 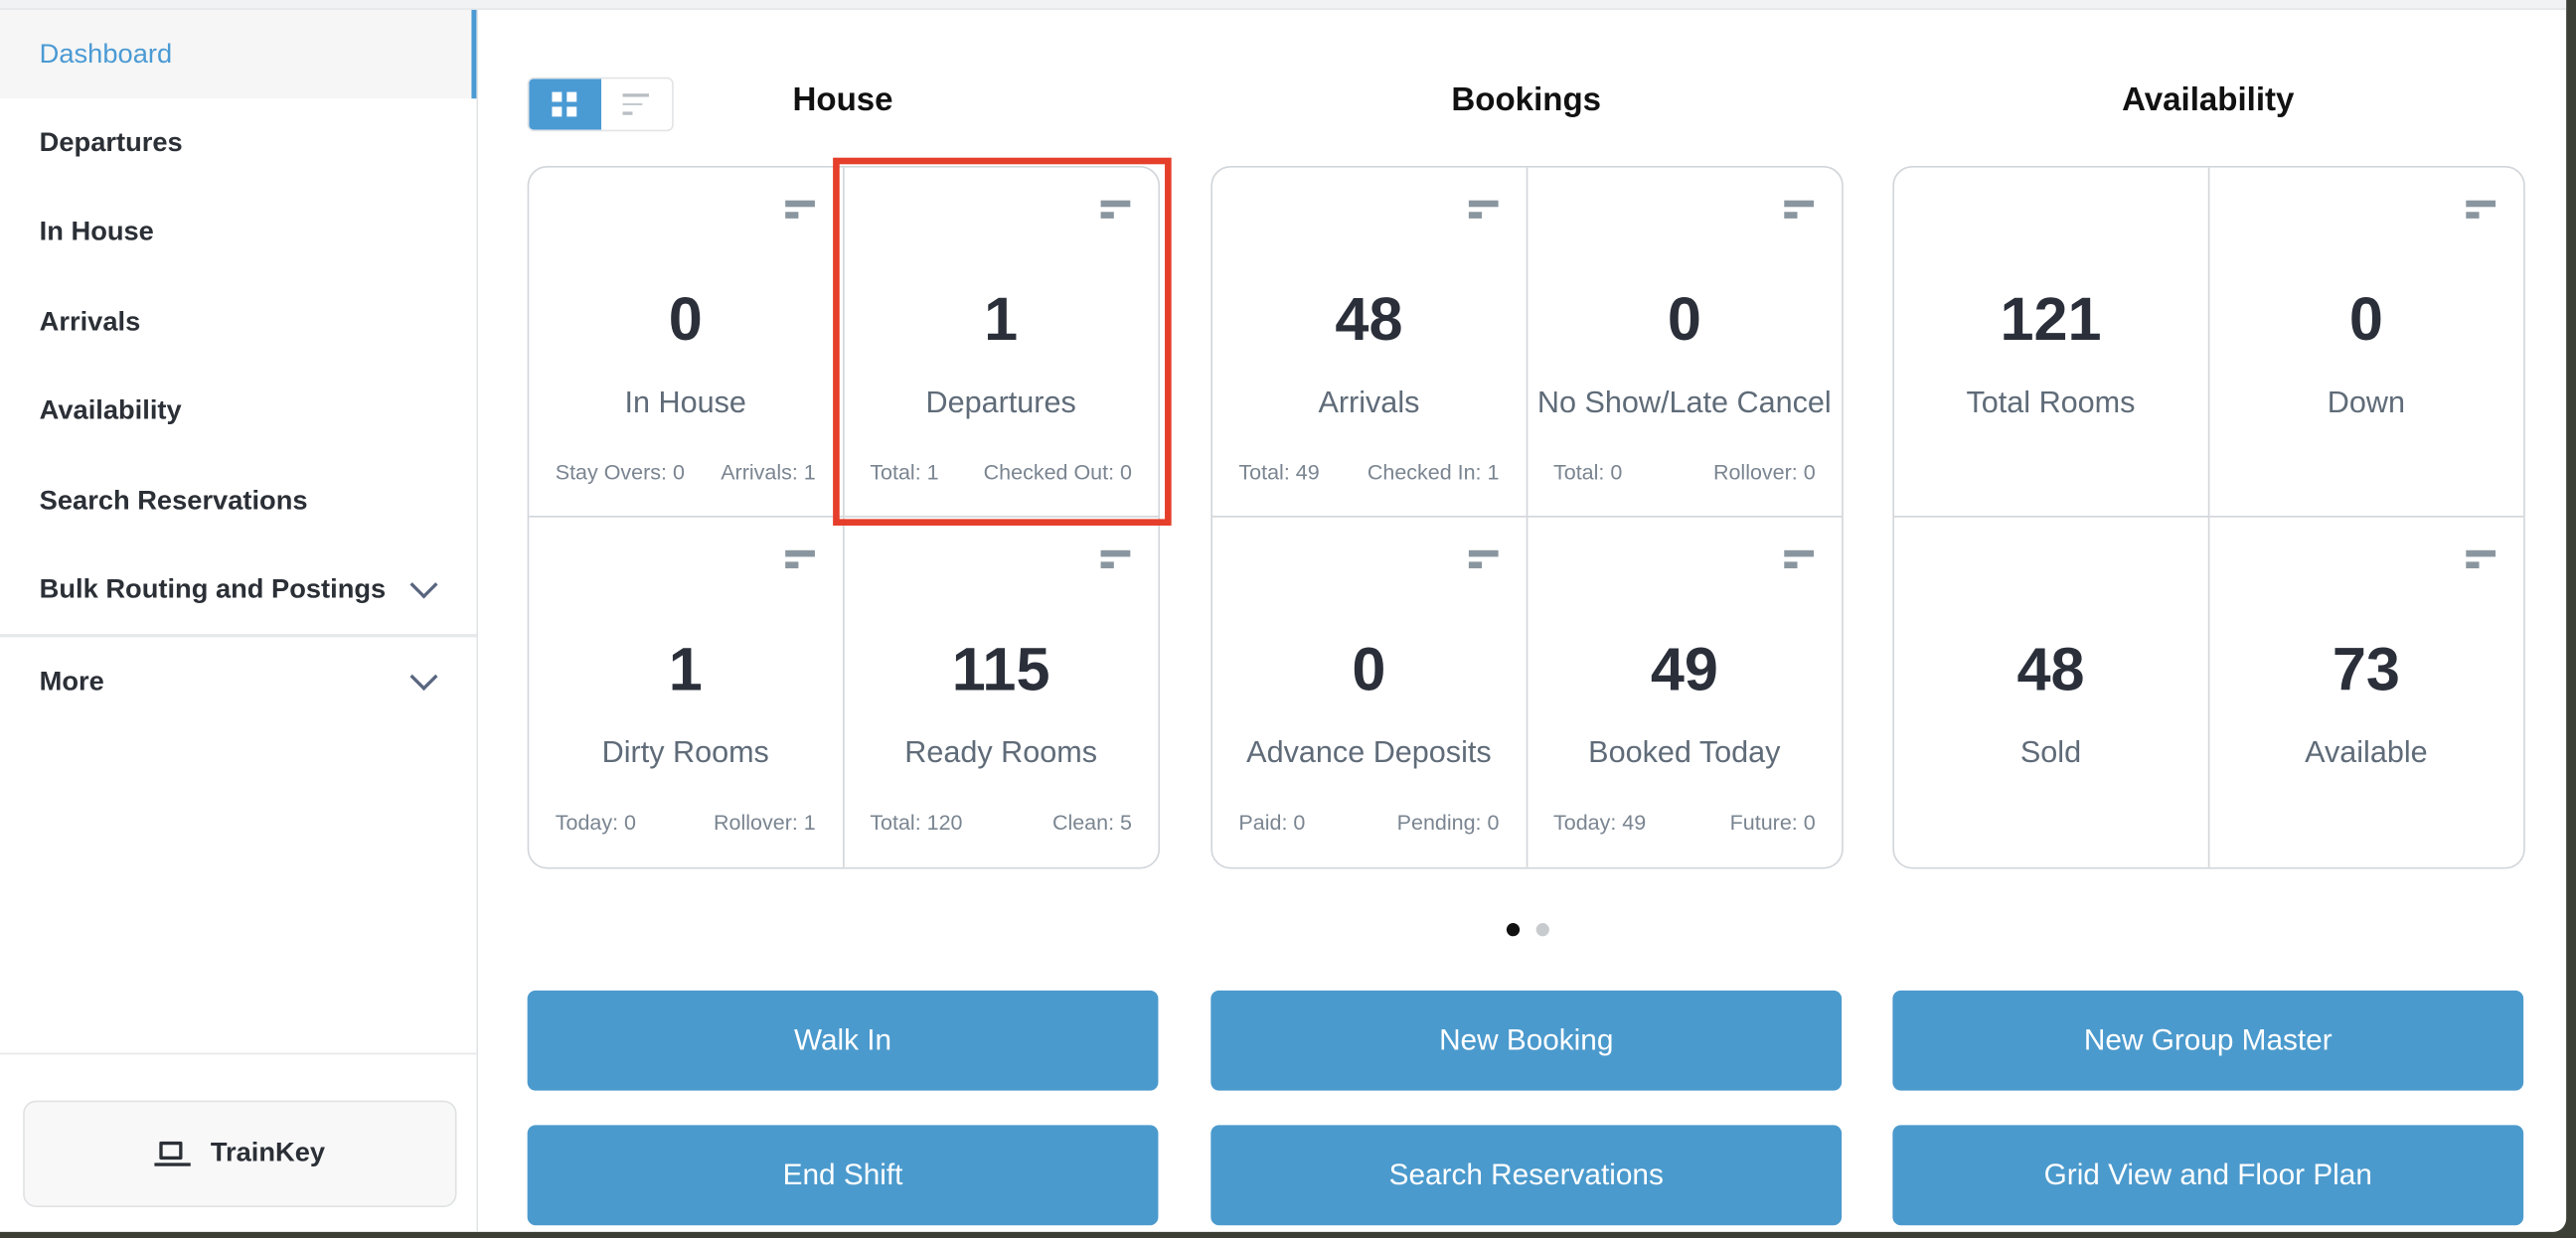 I want to click on tile-down: 0 Down, so click(x=2366, y=343).